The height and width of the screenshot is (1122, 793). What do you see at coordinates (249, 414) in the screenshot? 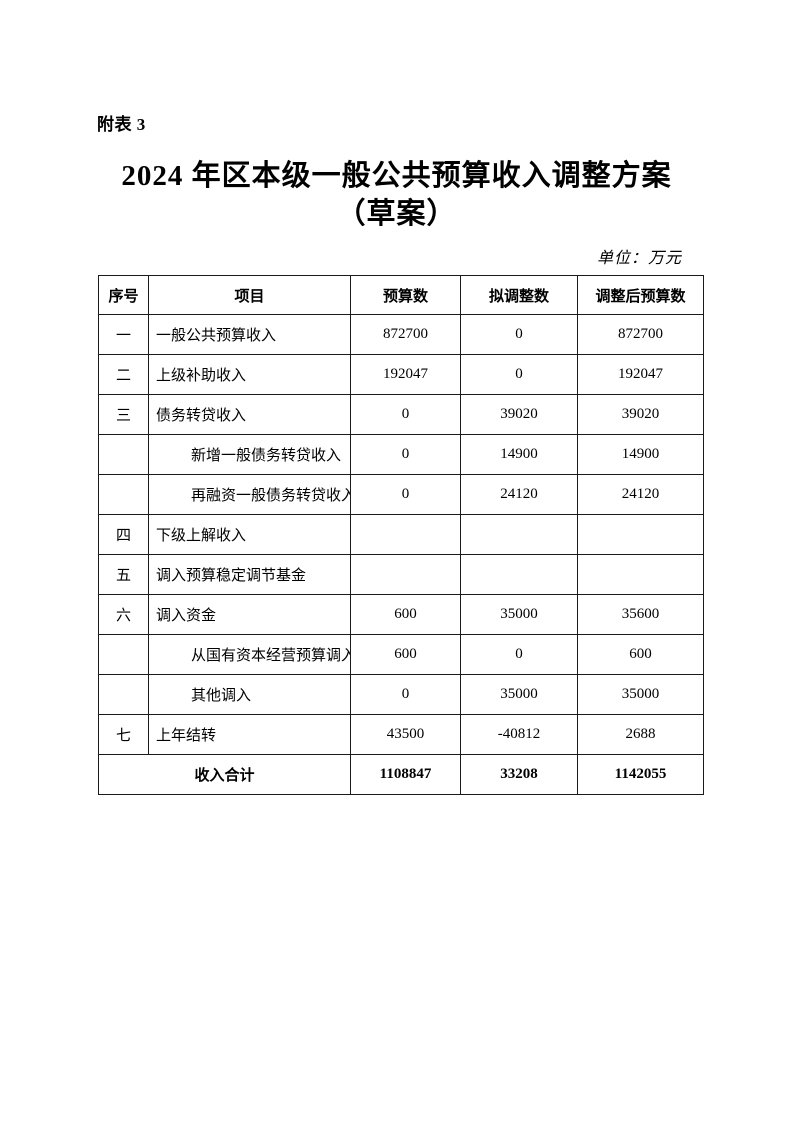
I see `row-item: 债务转贷收入` at bounding box center [249, 414].